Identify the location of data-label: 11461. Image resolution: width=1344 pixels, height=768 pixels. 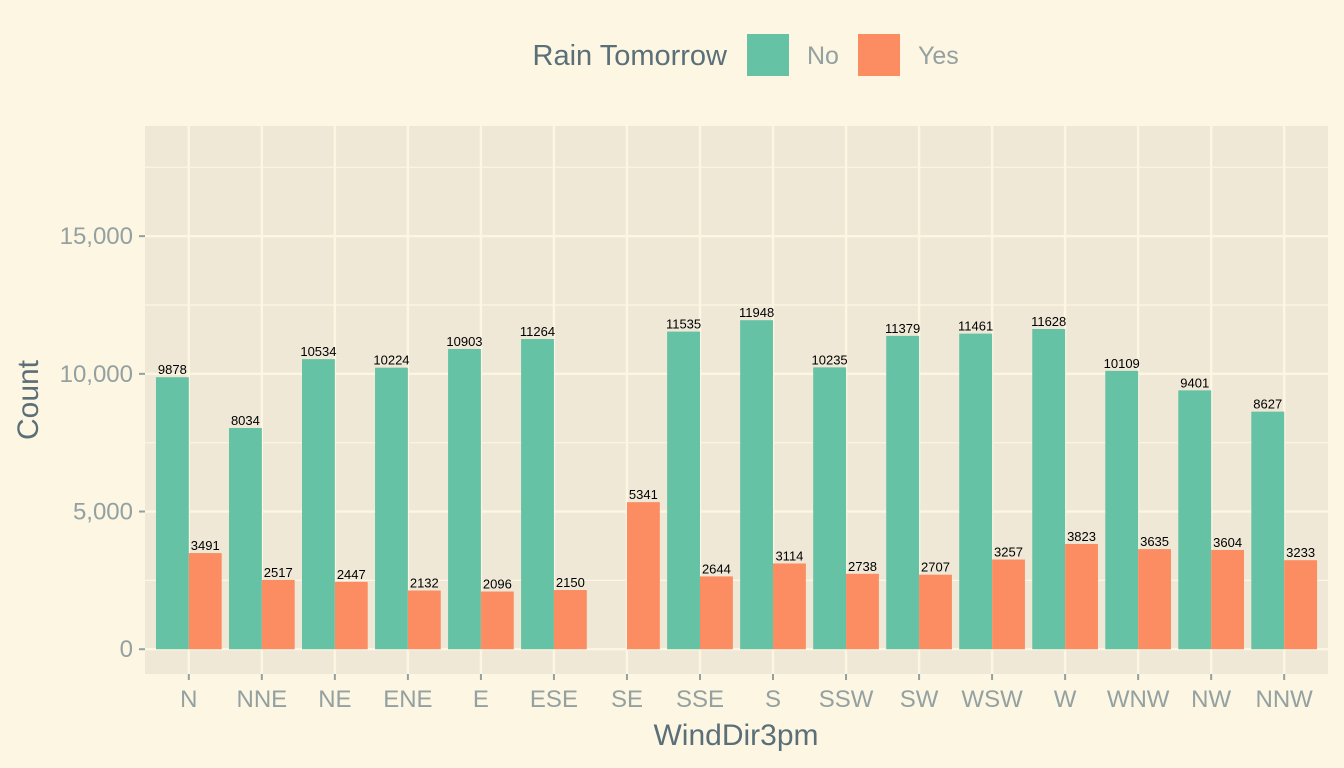
(975, 326).